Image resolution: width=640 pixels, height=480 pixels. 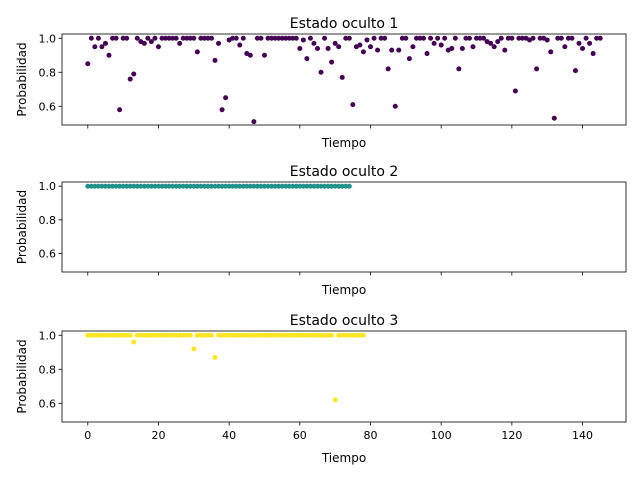 What do you see at coordinates (229, 435) in the screenshot?
I see `x-tick-label: 40` at bounding box center [229, 435].